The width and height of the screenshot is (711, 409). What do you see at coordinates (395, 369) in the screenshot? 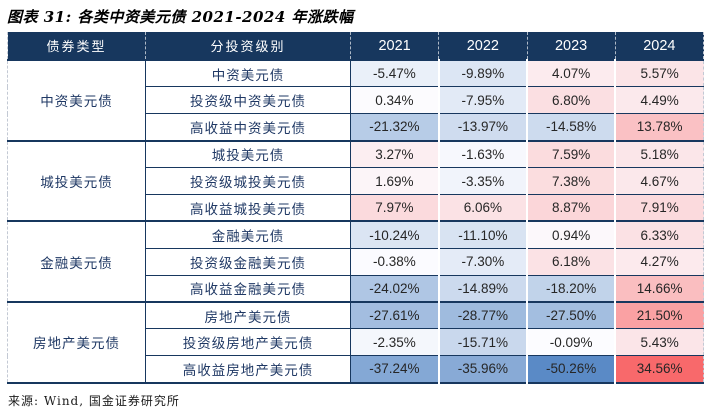
I see `return-value-cell: -37.24%` at bounding box center [395, 369].